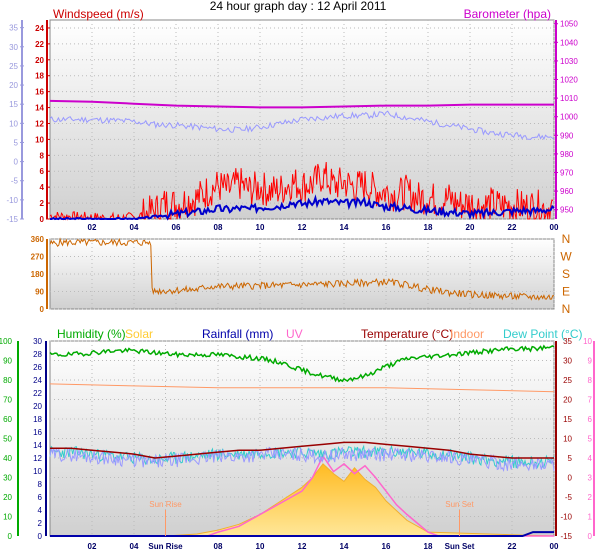 Image resolution: width=600 pixels, height=555 pixels. Describe the element at coordinates (37, 419) in the screenshot. I see `rainfall-tick: 18` at that location.